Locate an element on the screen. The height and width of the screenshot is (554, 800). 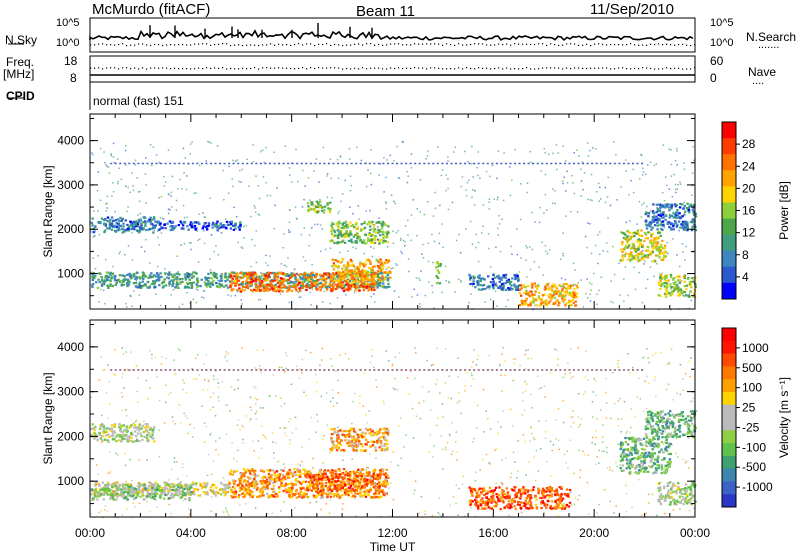
colorbar-tick-label: 28 is located at coordinates (749, 144).